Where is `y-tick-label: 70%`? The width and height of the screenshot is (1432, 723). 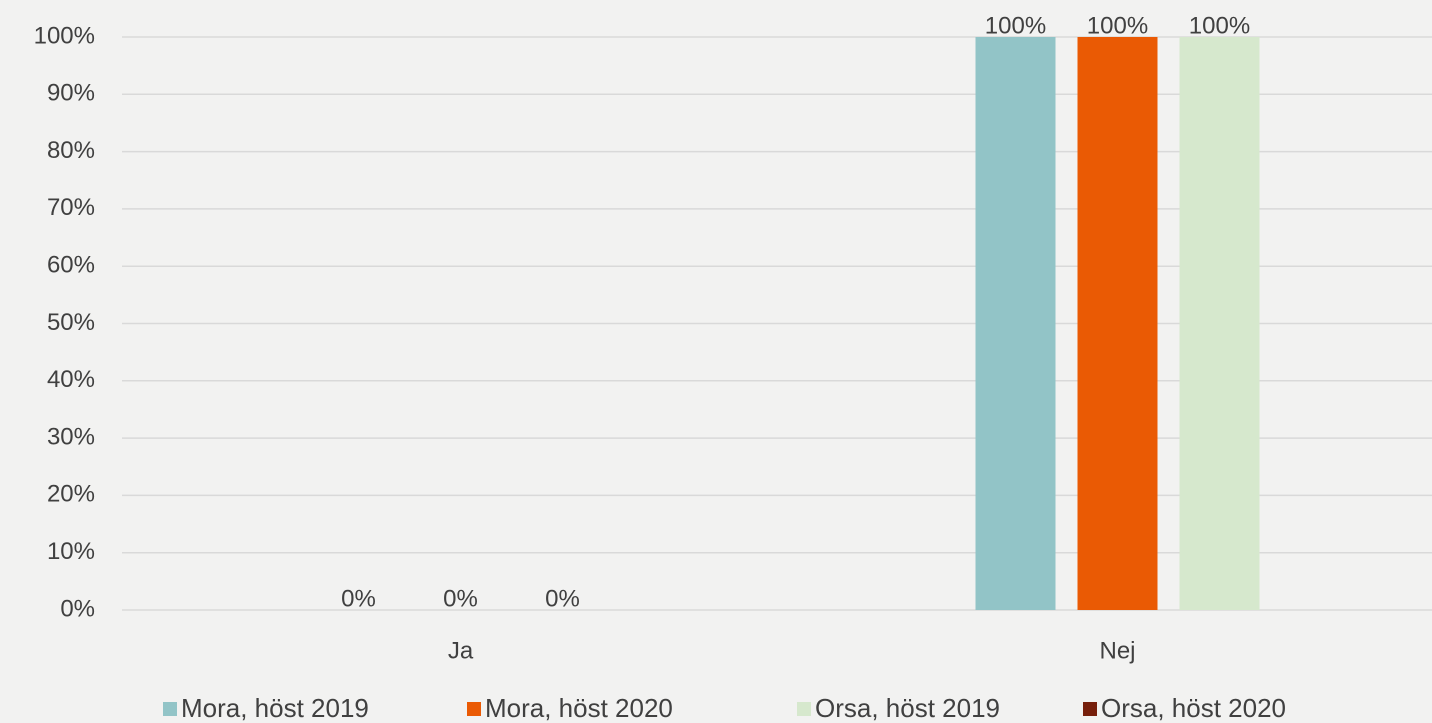 y-tick-label: 70% is located at coordinates (71, 207).